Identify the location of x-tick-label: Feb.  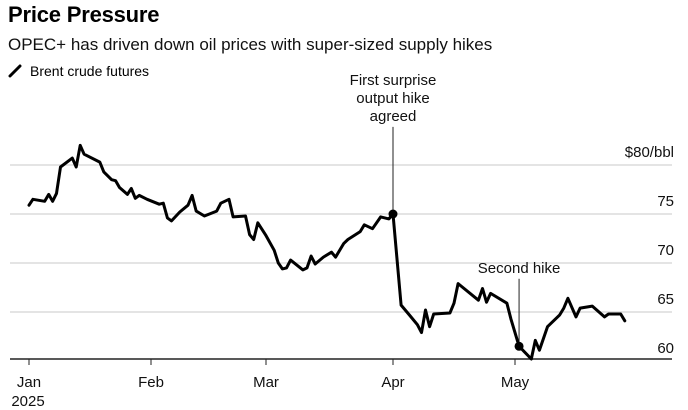
(151, 382).